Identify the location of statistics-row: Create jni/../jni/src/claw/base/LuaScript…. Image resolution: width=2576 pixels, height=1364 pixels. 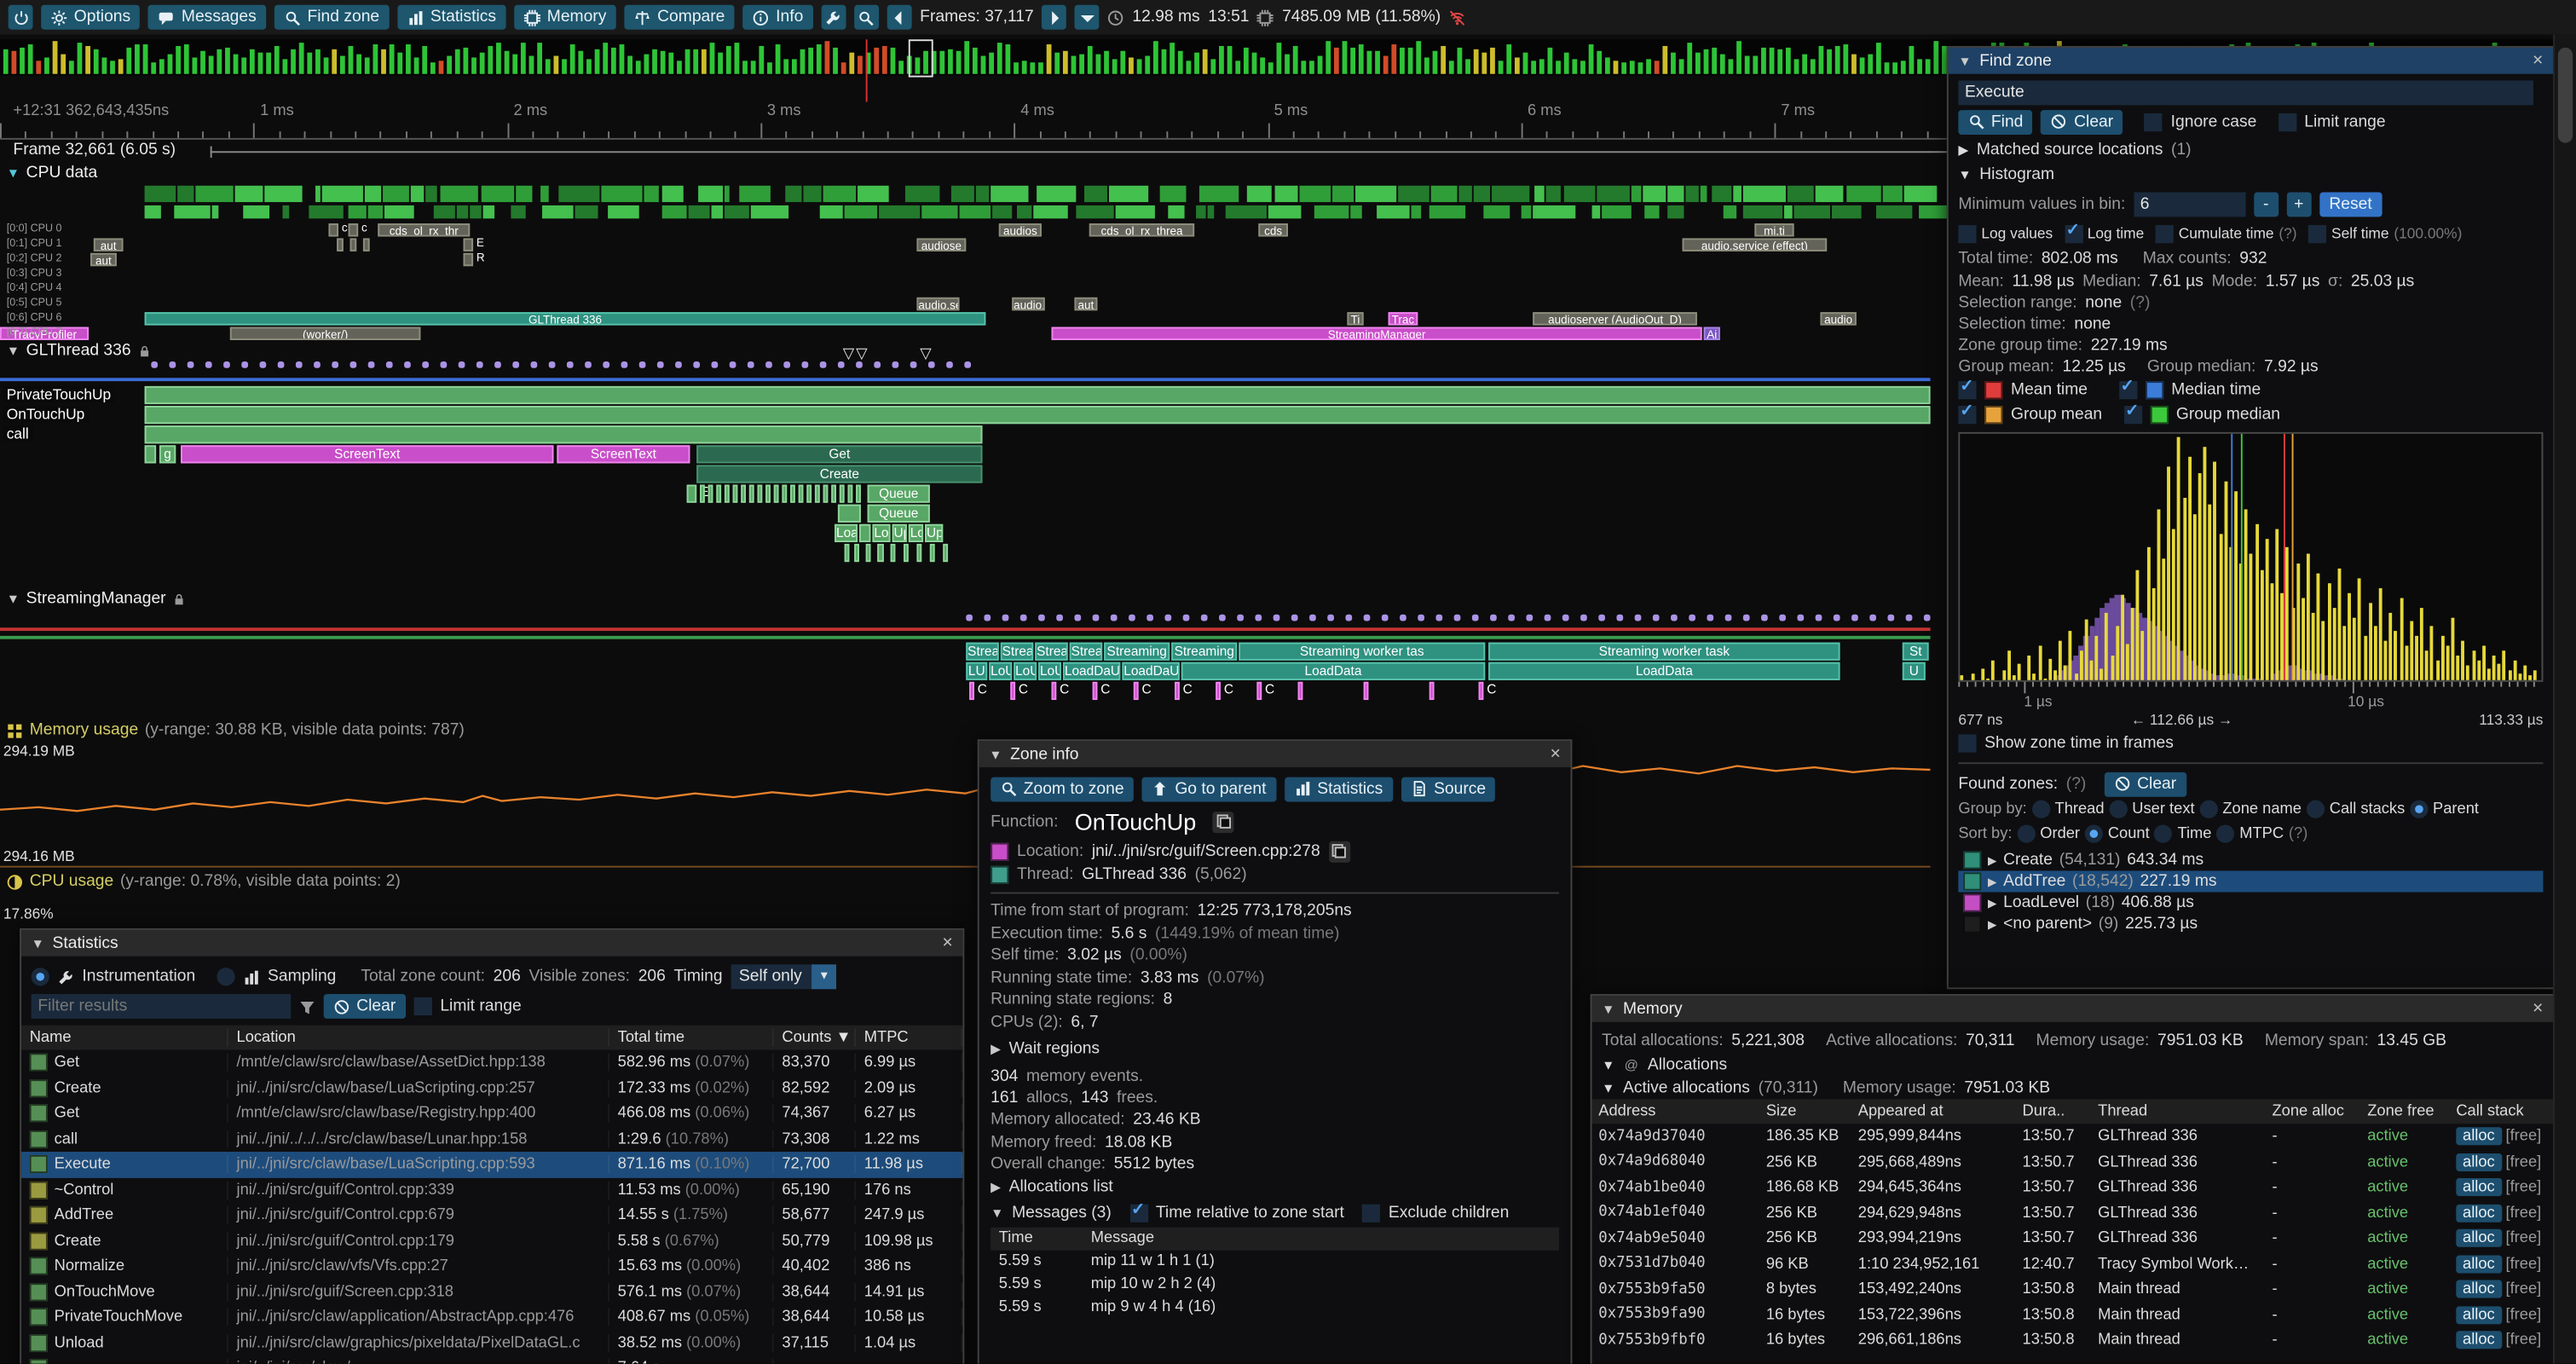
(492, 1088).